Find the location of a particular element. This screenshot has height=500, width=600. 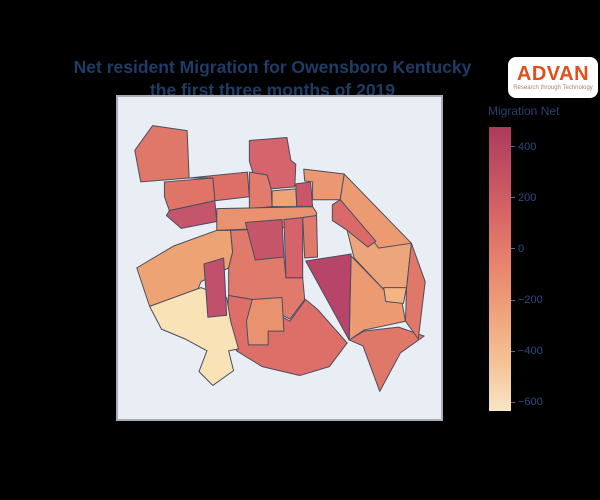

map-region-e-inner is located at coordinates (354, 223).